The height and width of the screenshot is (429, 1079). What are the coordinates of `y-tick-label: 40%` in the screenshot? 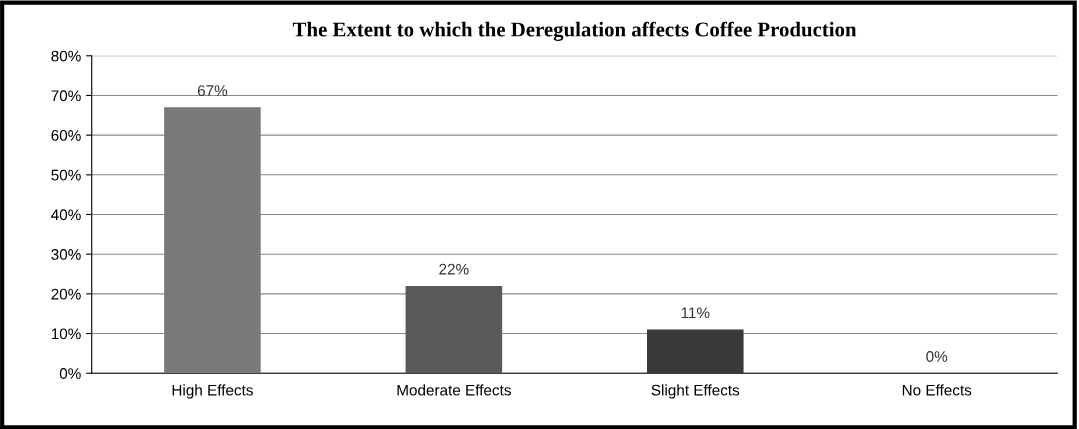 It's located at (66, 215).